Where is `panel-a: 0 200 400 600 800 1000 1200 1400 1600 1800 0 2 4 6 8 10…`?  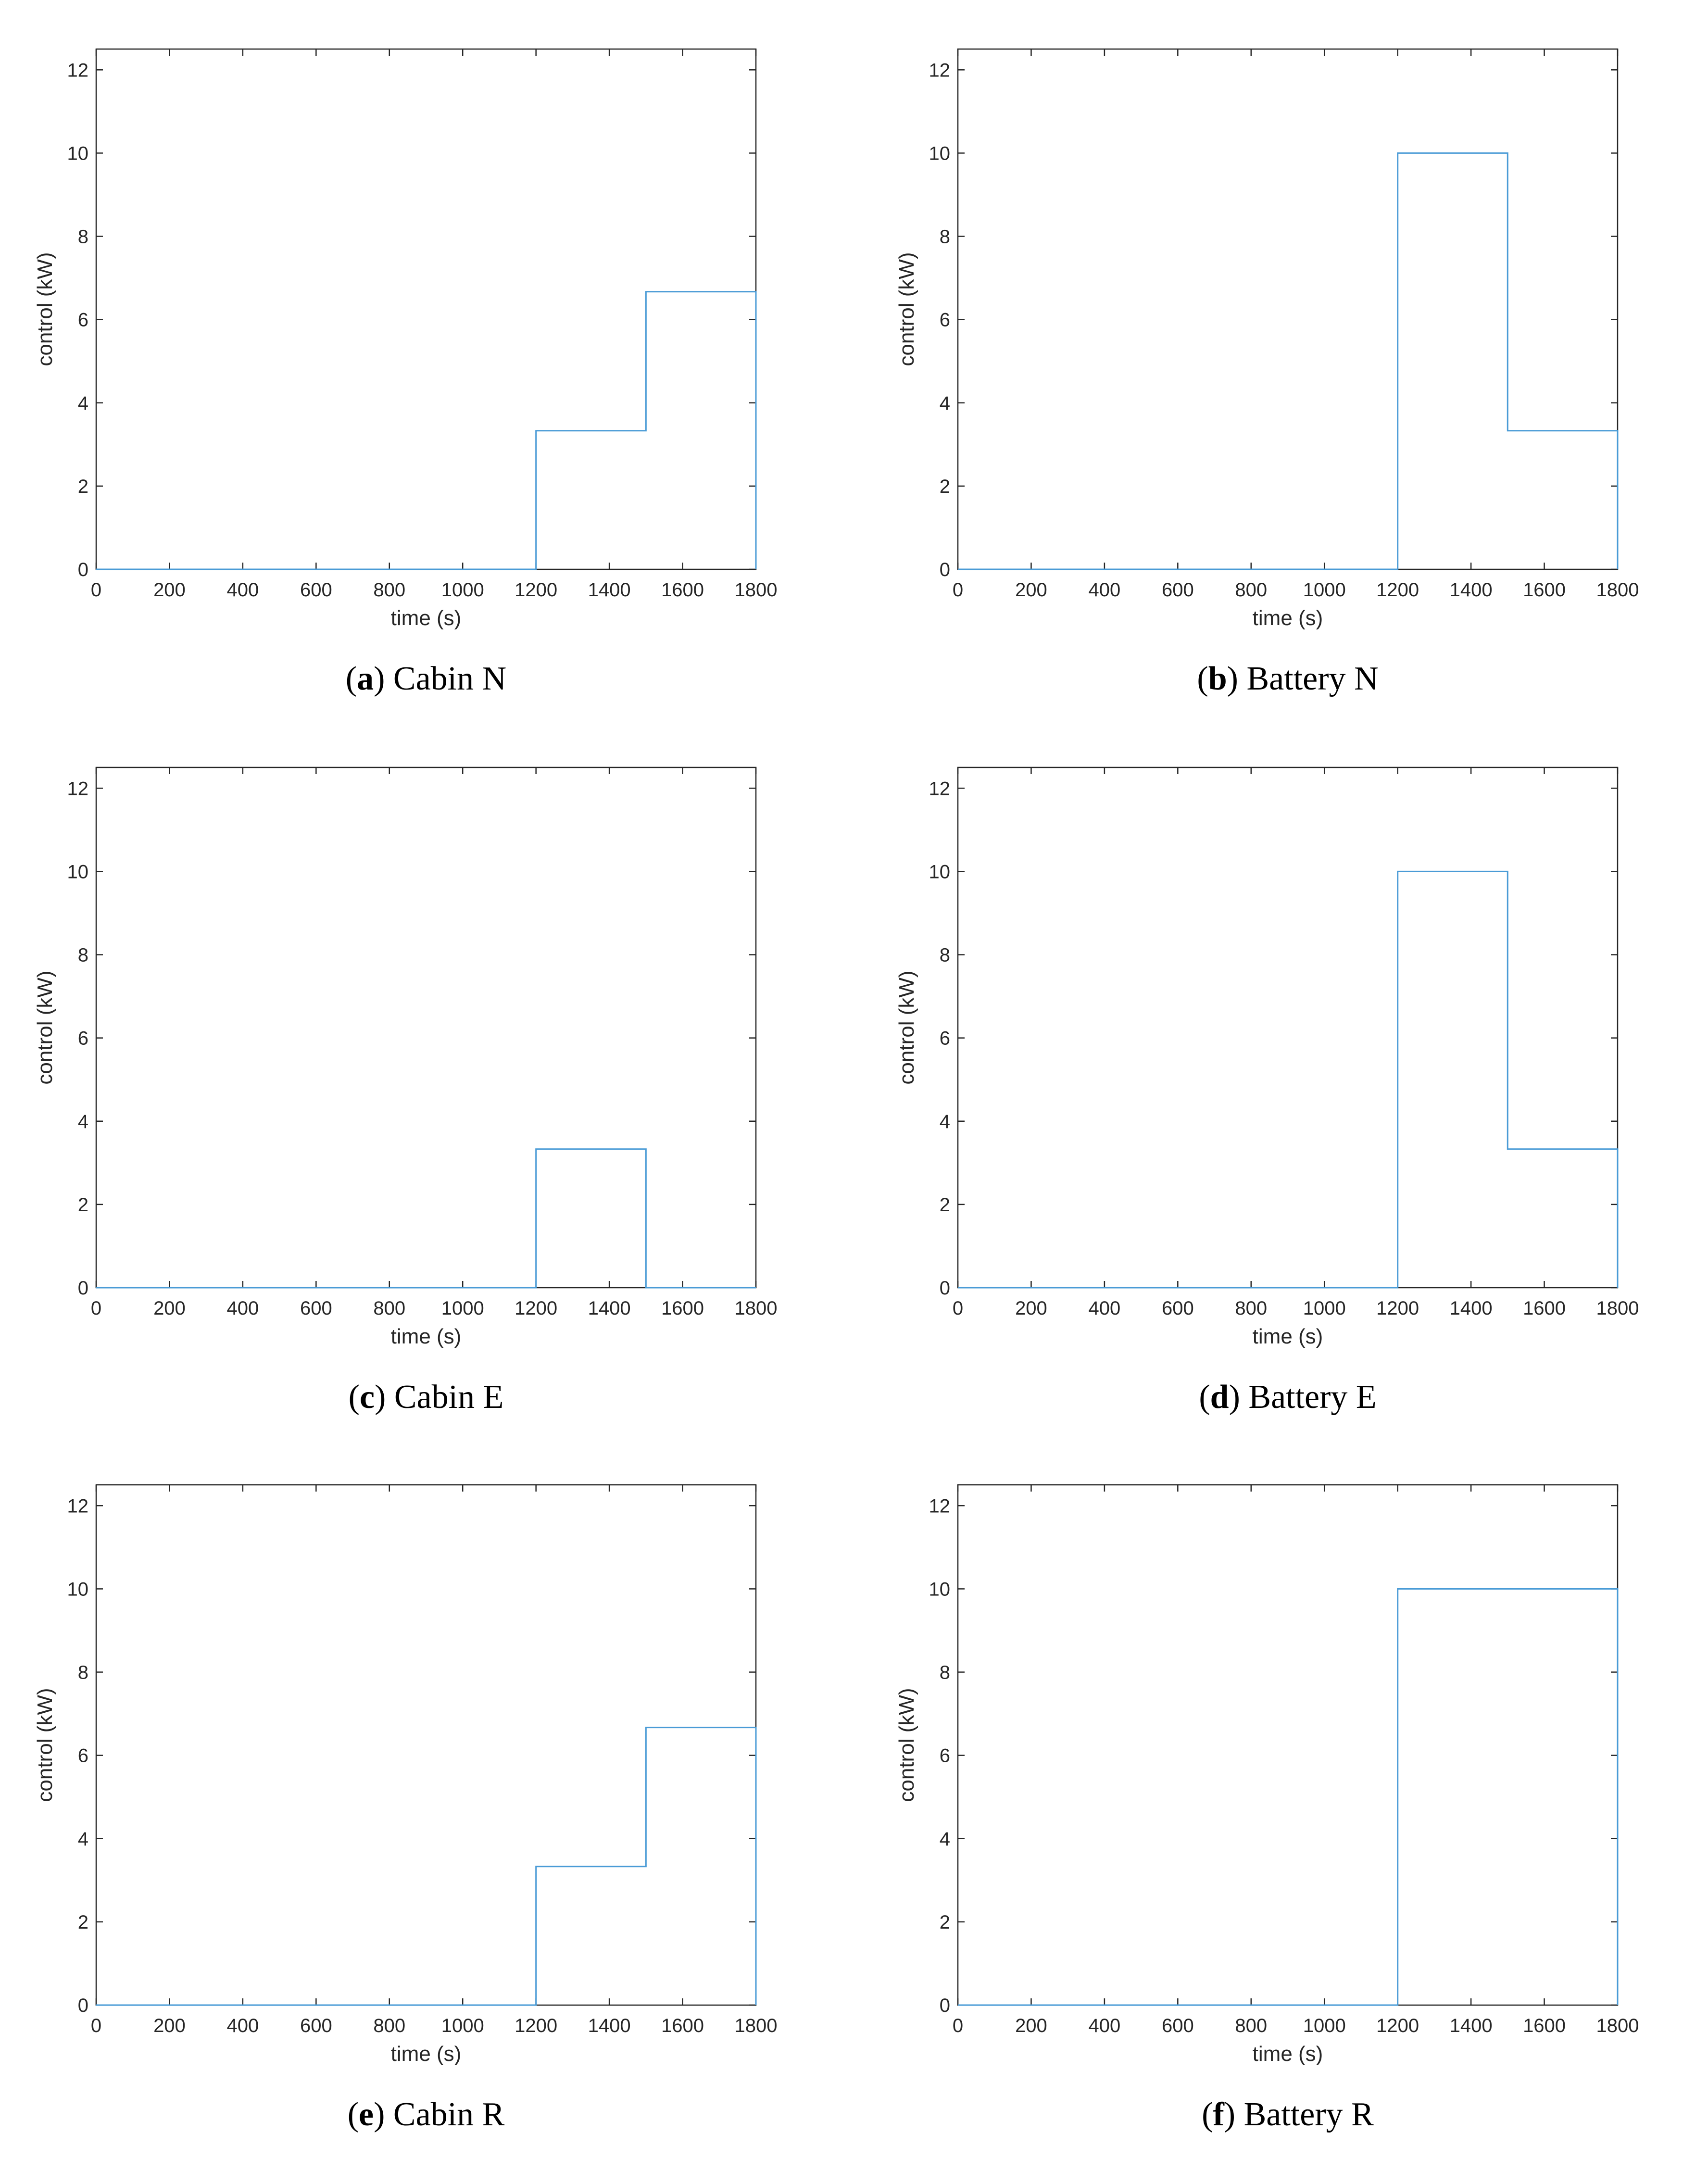
panel-a: 0 200 400 600 800 1000 1200 1400 1600 1800 0 2 4 6 8 10… is located at coordinates (405, 372).